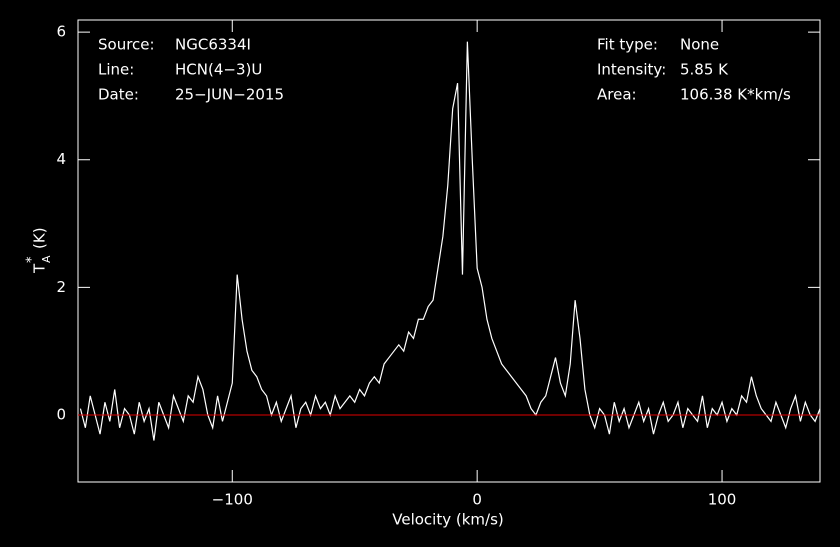  What do you see at coordinates (61, 287) in the screenshot?
I see `y-tick-label: 2` at bounding box center [61, 287].